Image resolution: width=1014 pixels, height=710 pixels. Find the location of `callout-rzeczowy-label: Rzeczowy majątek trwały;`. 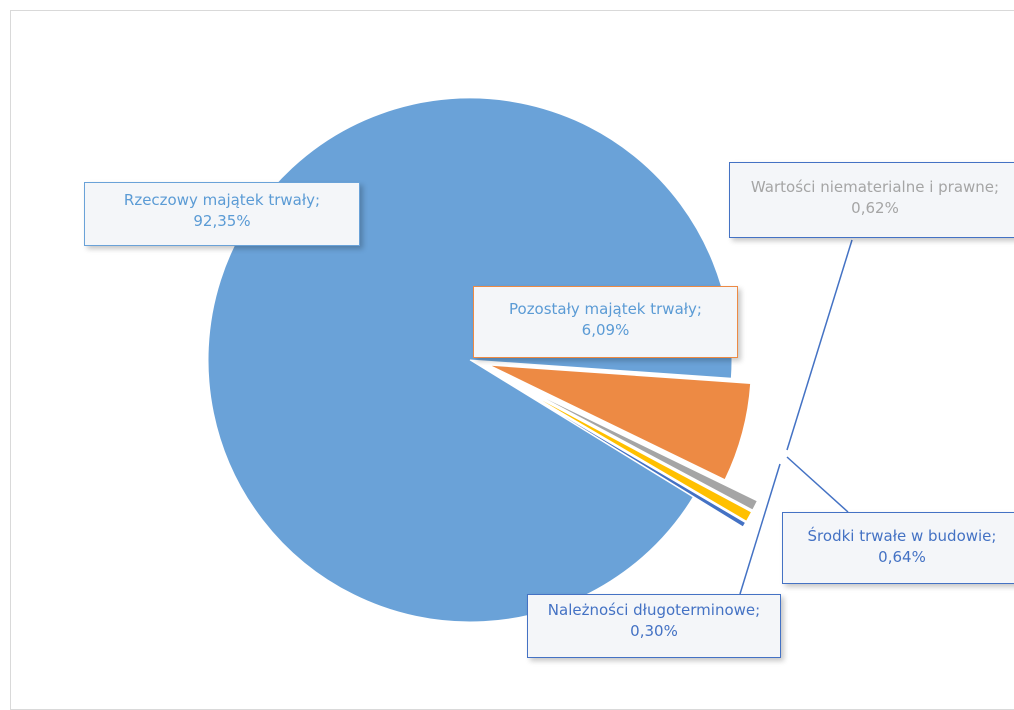

callout-rzeczowy-label: Rzeczowy majątek trwały; is located at coordinates (222, 200).